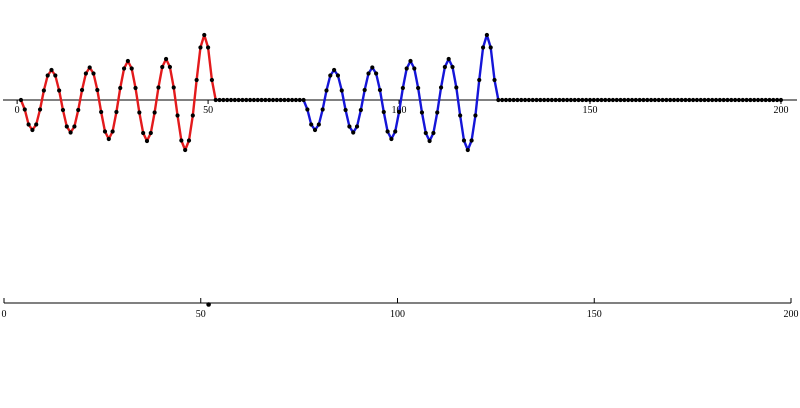 Image resolution: width=800 pixels, height=408 pixels. Describe the element at coordinates (397, 314) in the screenshot. I see `x-tick-label: 100` at that location.